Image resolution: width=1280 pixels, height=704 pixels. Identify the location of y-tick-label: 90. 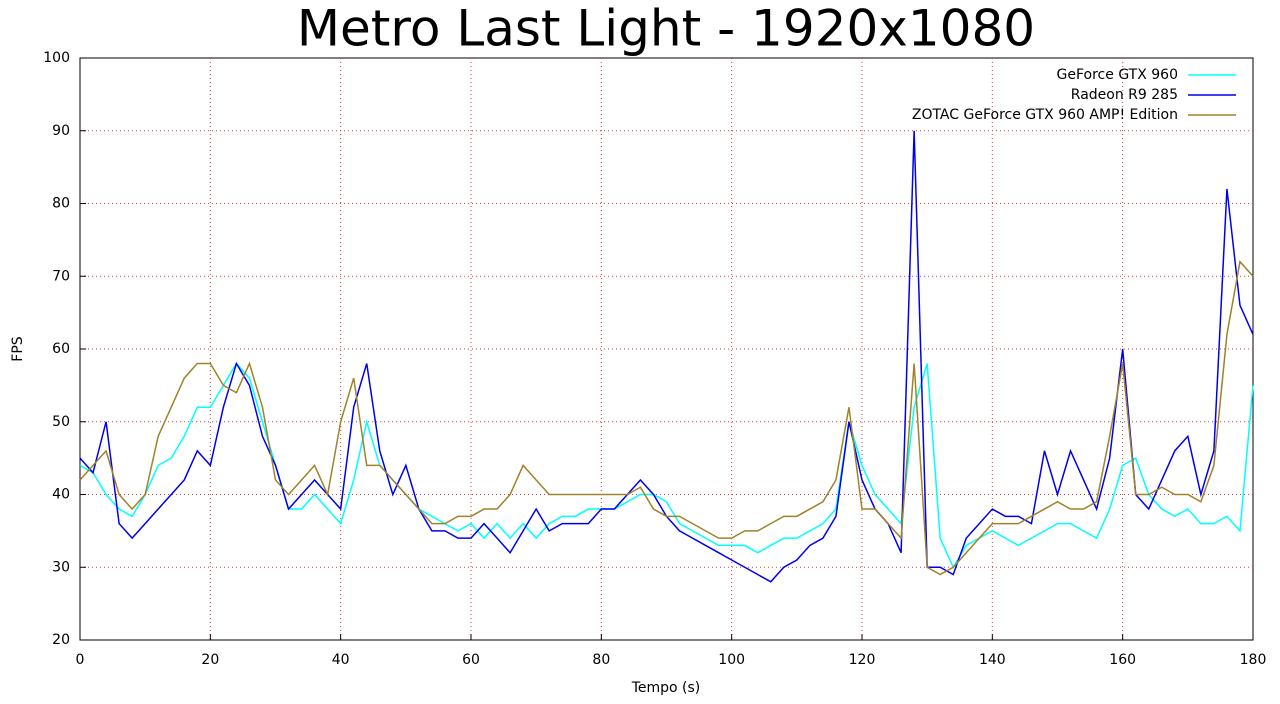
(61, 131).